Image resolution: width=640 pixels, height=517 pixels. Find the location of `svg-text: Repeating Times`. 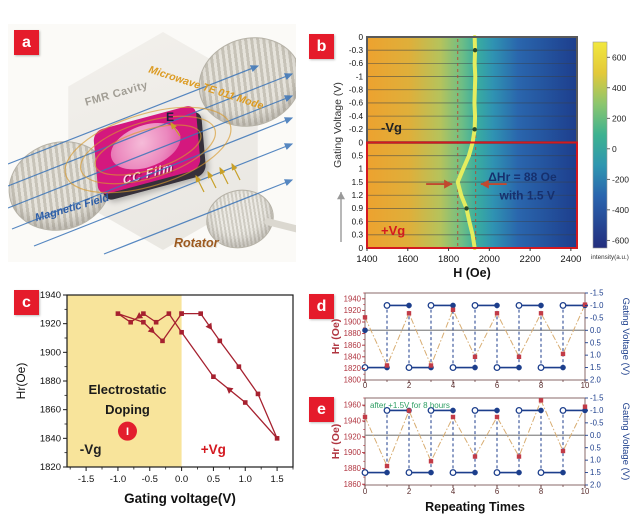

svg-text: Repeating Times is located at coordinates (475, 507).